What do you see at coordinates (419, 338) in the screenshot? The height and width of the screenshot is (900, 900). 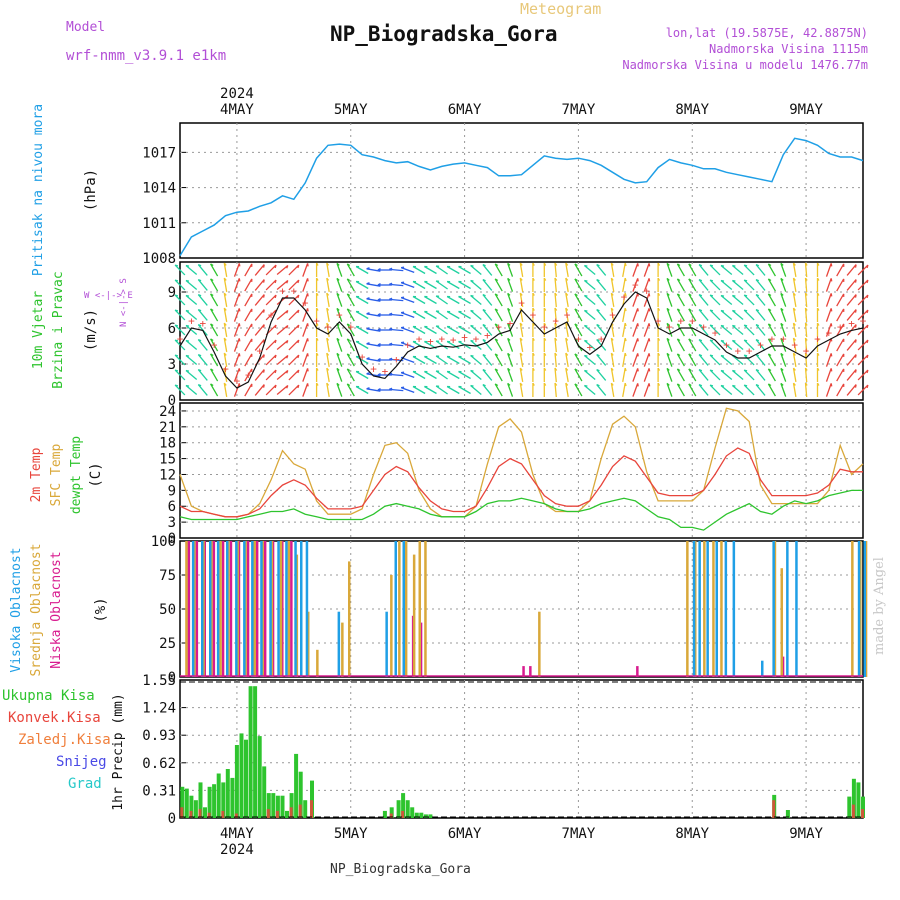 I see `wind-gust-21: +` at bounding box center [419, 338].